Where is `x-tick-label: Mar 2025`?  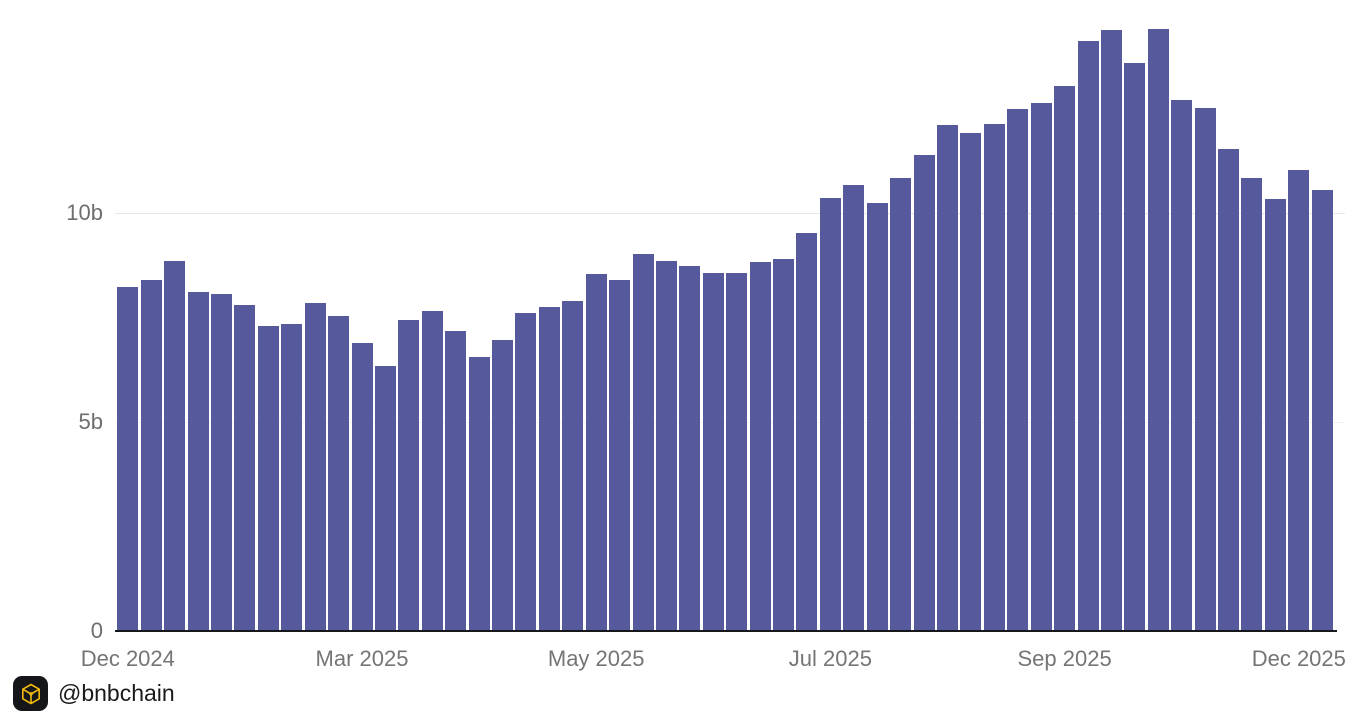 x-tick-label: Mar 2025 is located at coordinates (362, 658).